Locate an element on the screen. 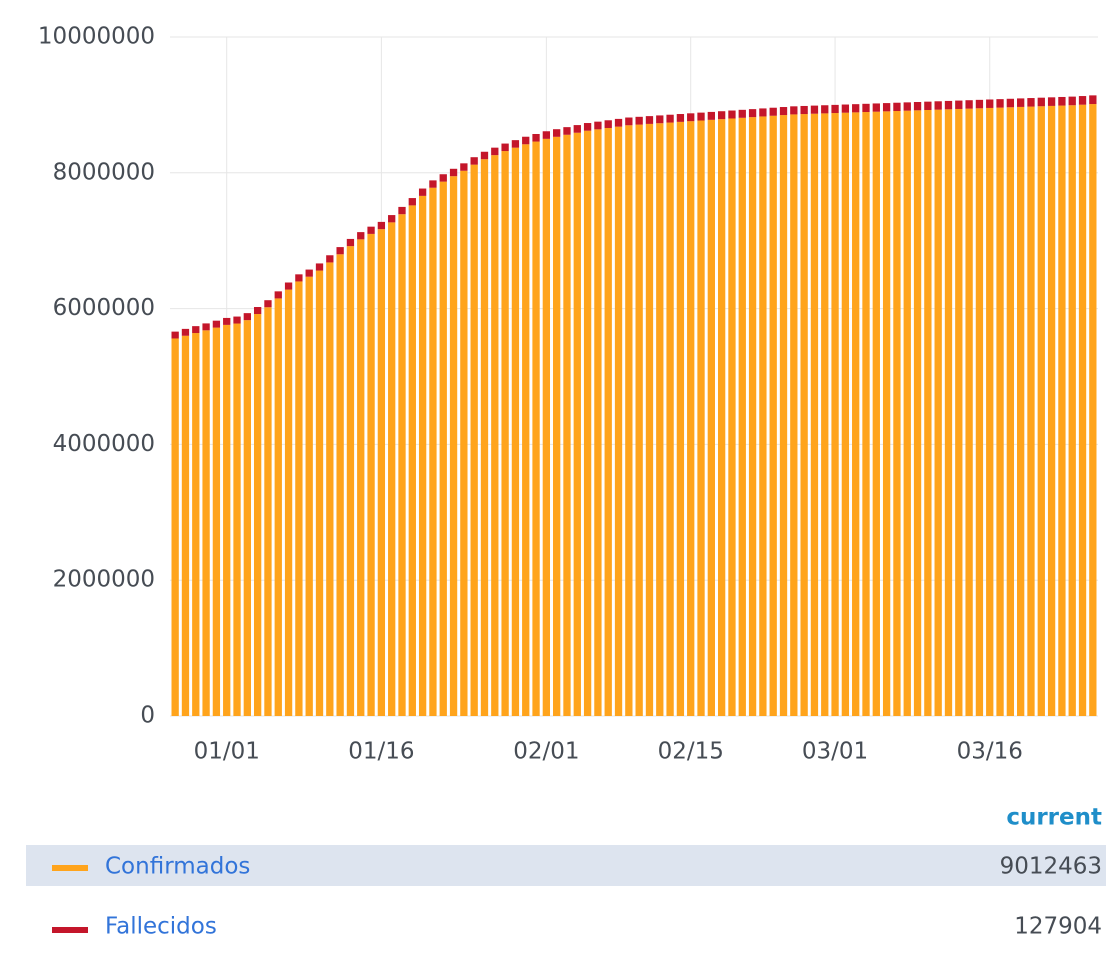 The image size is (1106, 970). legend-row-bg is located at coordinates (566, 865).